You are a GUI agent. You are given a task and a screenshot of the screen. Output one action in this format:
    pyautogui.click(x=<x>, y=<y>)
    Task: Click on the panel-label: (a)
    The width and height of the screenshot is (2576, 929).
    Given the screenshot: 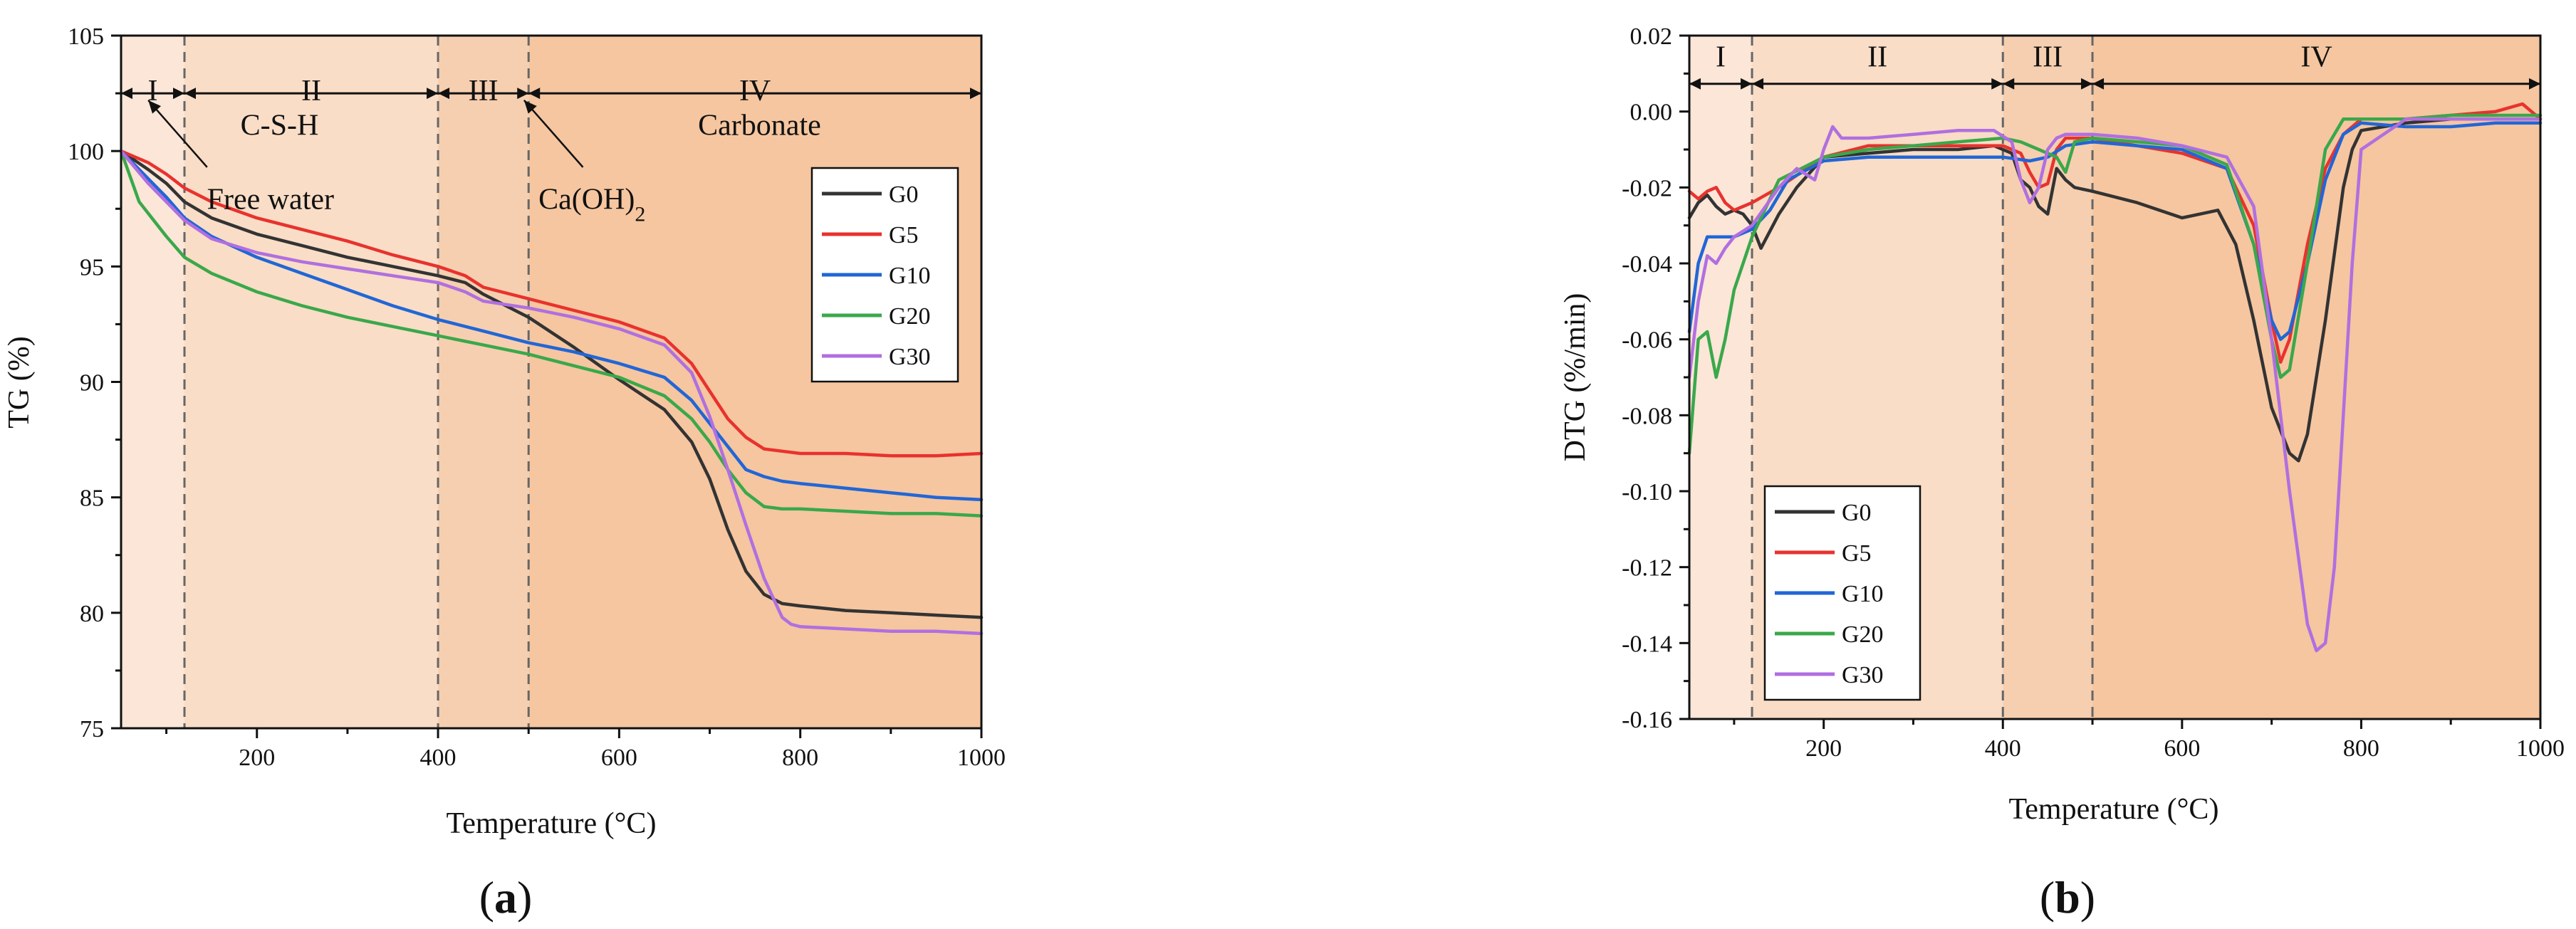 What is the action you would take?
    pyautogui.click(x=506, y=897)
    